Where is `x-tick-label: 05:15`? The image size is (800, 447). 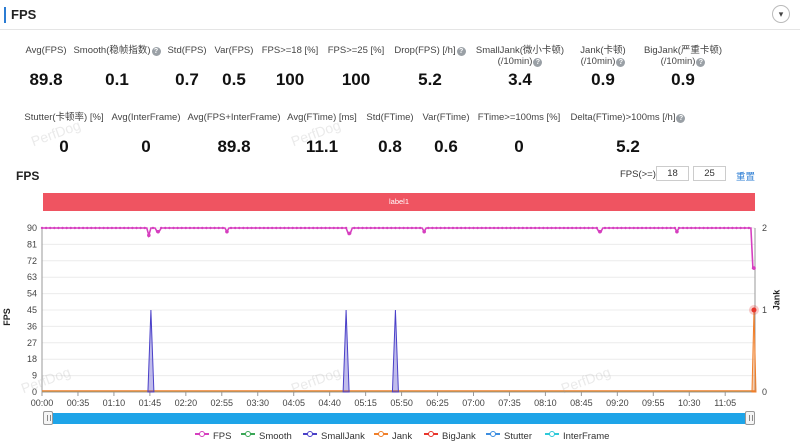
x-tick-label: 05:15 is located at coordinates (365, 403).